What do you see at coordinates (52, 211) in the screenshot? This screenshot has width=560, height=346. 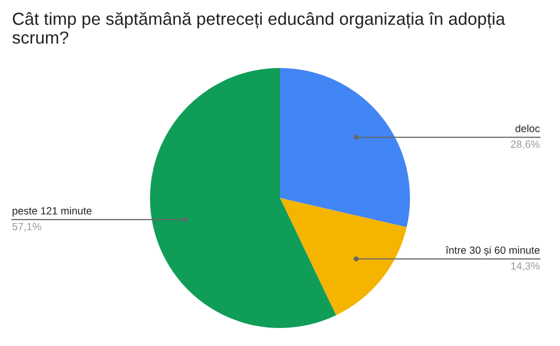 I see `slice-label: peste 121 minute` at bounding box center [52, 211].